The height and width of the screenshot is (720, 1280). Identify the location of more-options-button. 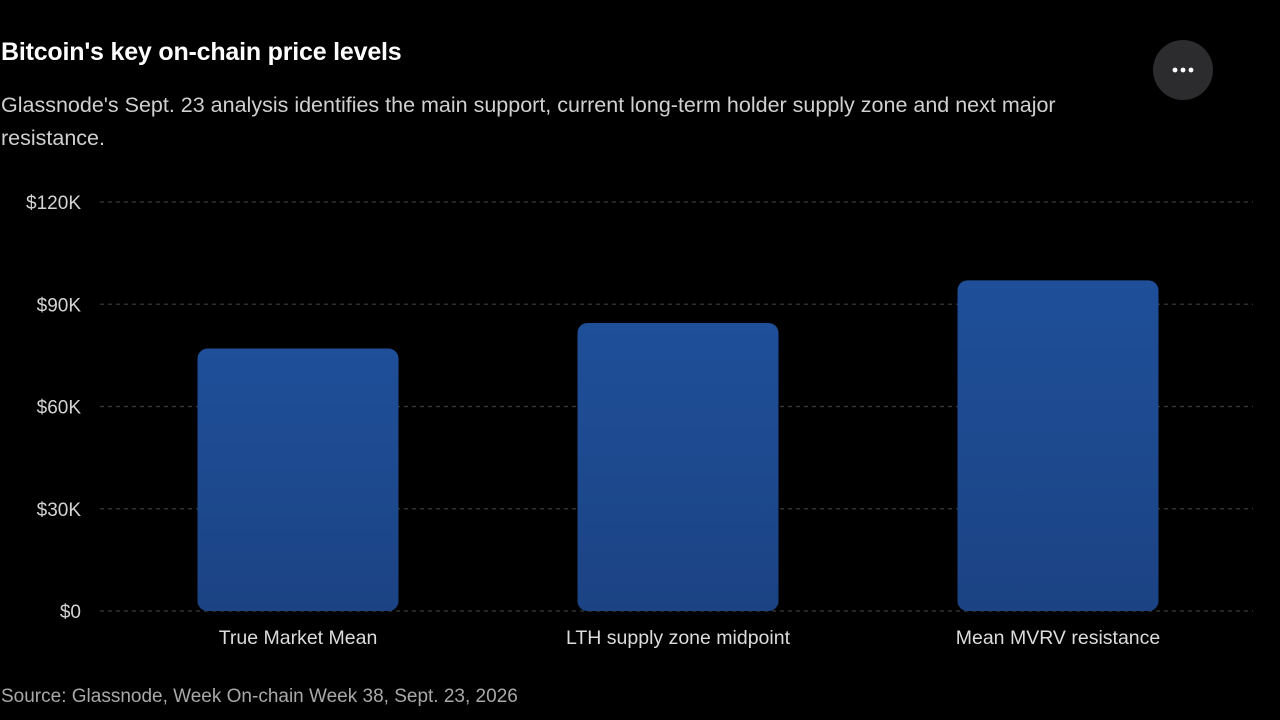
(1183, 70).